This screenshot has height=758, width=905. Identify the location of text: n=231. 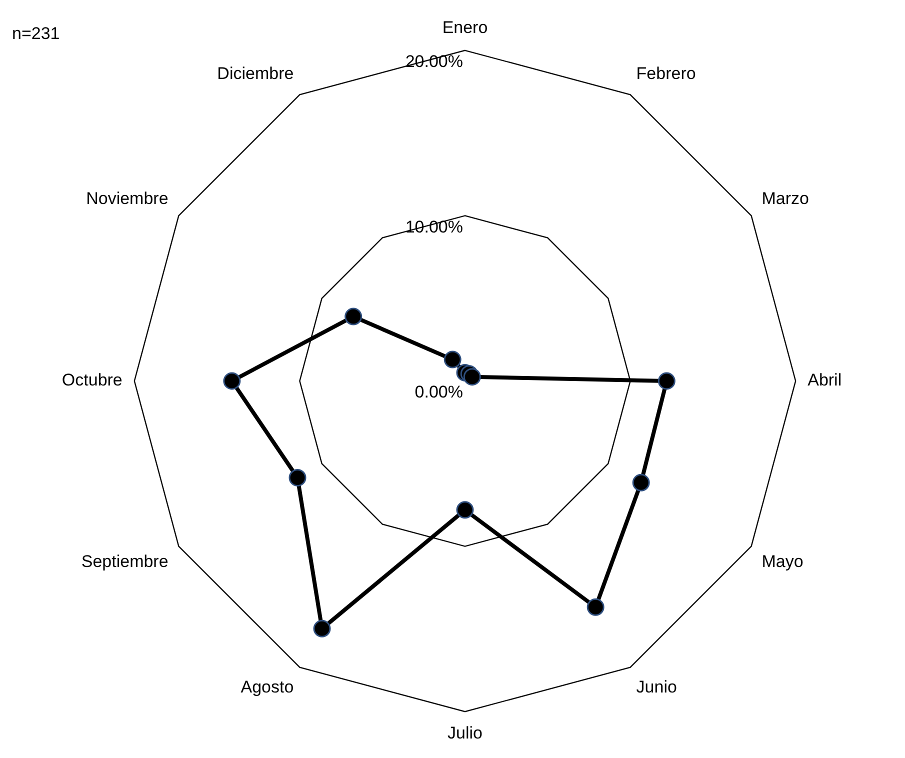
(36, 34).